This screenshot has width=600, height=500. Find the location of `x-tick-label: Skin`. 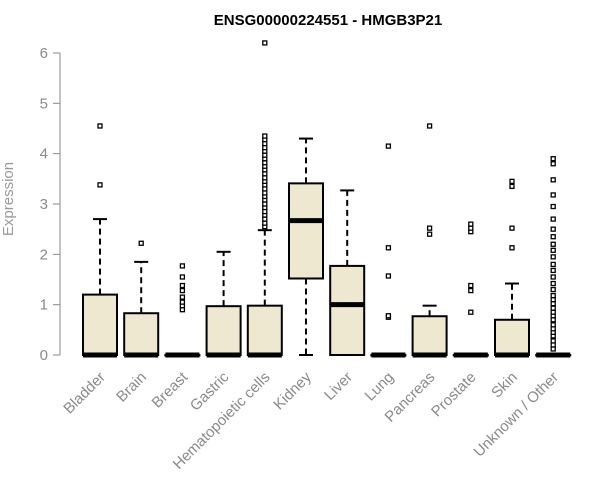

x-tick-label: Skin is located at coordinates (504, 385).